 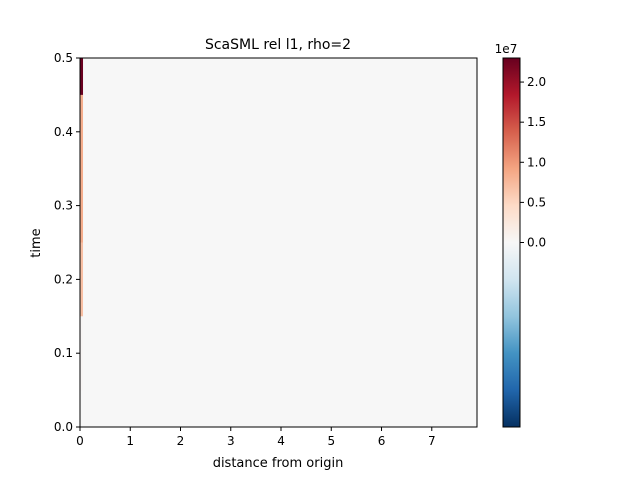 What do you see at coordinates (67, 242) in the screenshot?
I see `y-axis-ticks: 0.0 0.1 0.2 0.3 0.4 0.5` at bounding box center [67, 242].